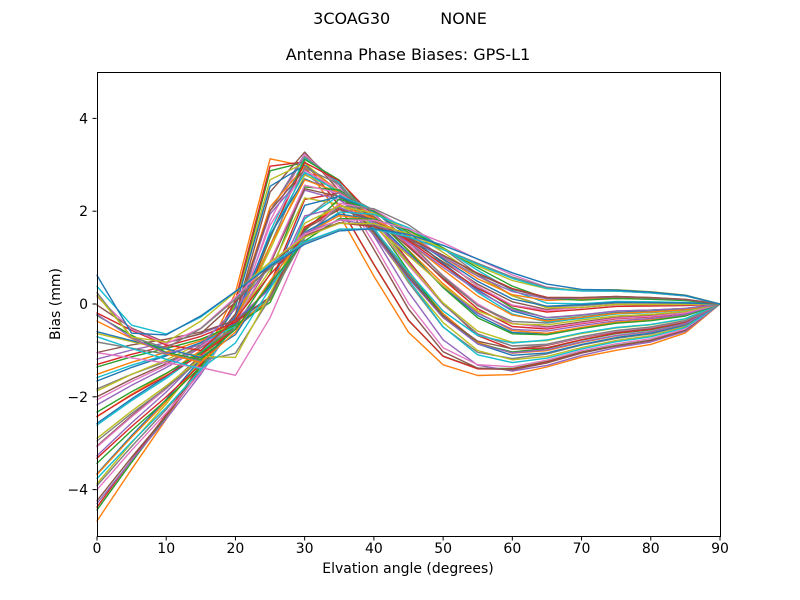  Describe the element at coordinates (463, 18) in the screenshot. I see `suptitle-radome-code: NONE` at that location.